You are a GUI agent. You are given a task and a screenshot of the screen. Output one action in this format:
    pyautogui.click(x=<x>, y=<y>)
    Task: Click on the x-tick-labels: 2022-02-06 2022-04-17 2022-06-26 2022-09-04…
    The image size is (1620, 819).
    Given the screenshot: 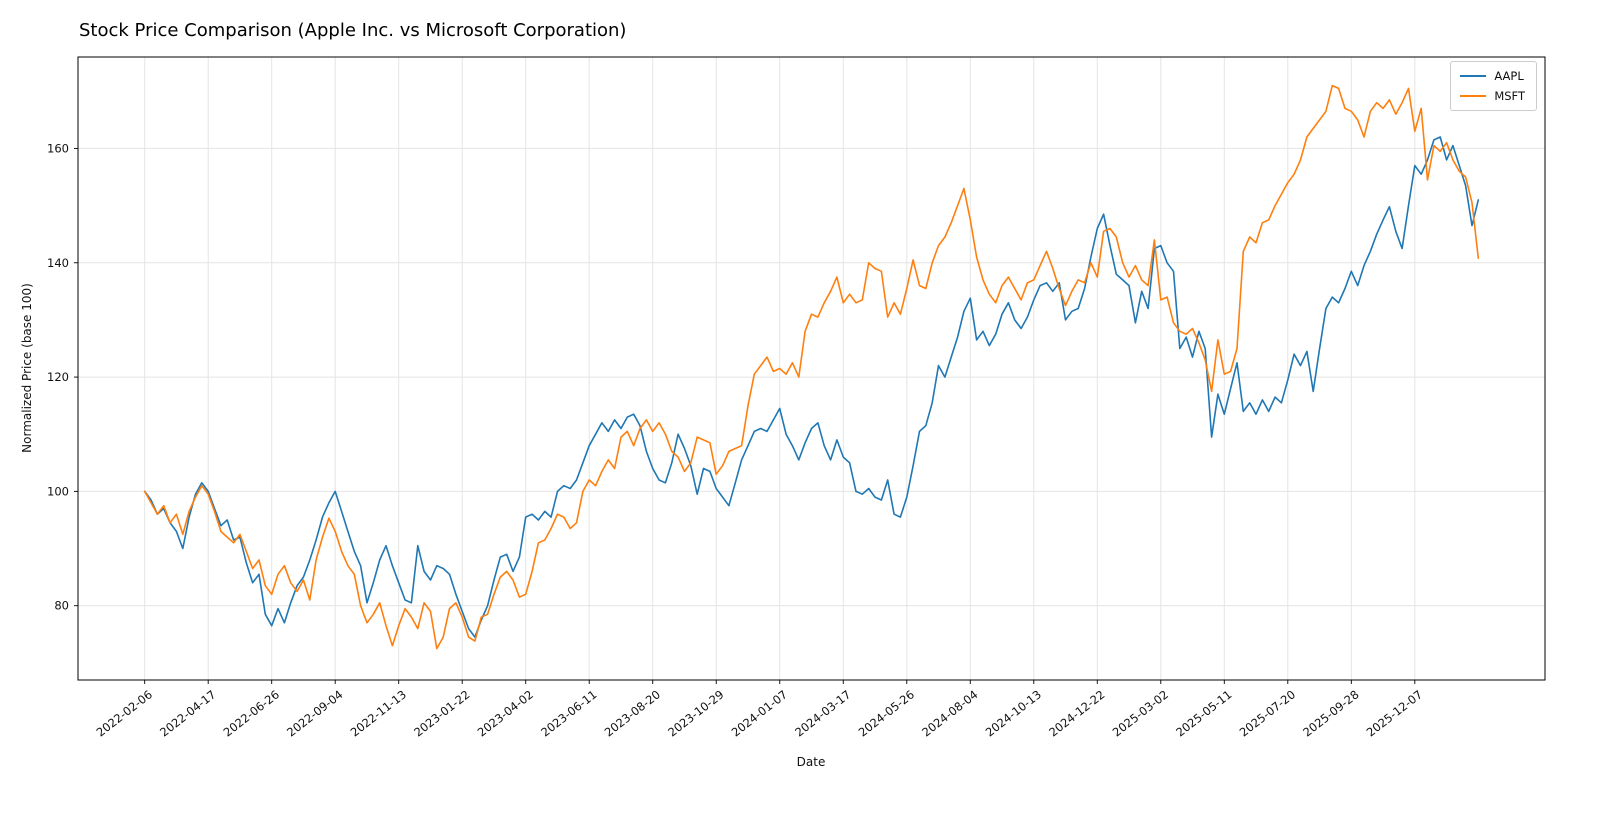 What is the action you would take?
    pyautogui.click(x=759, y=709)
    